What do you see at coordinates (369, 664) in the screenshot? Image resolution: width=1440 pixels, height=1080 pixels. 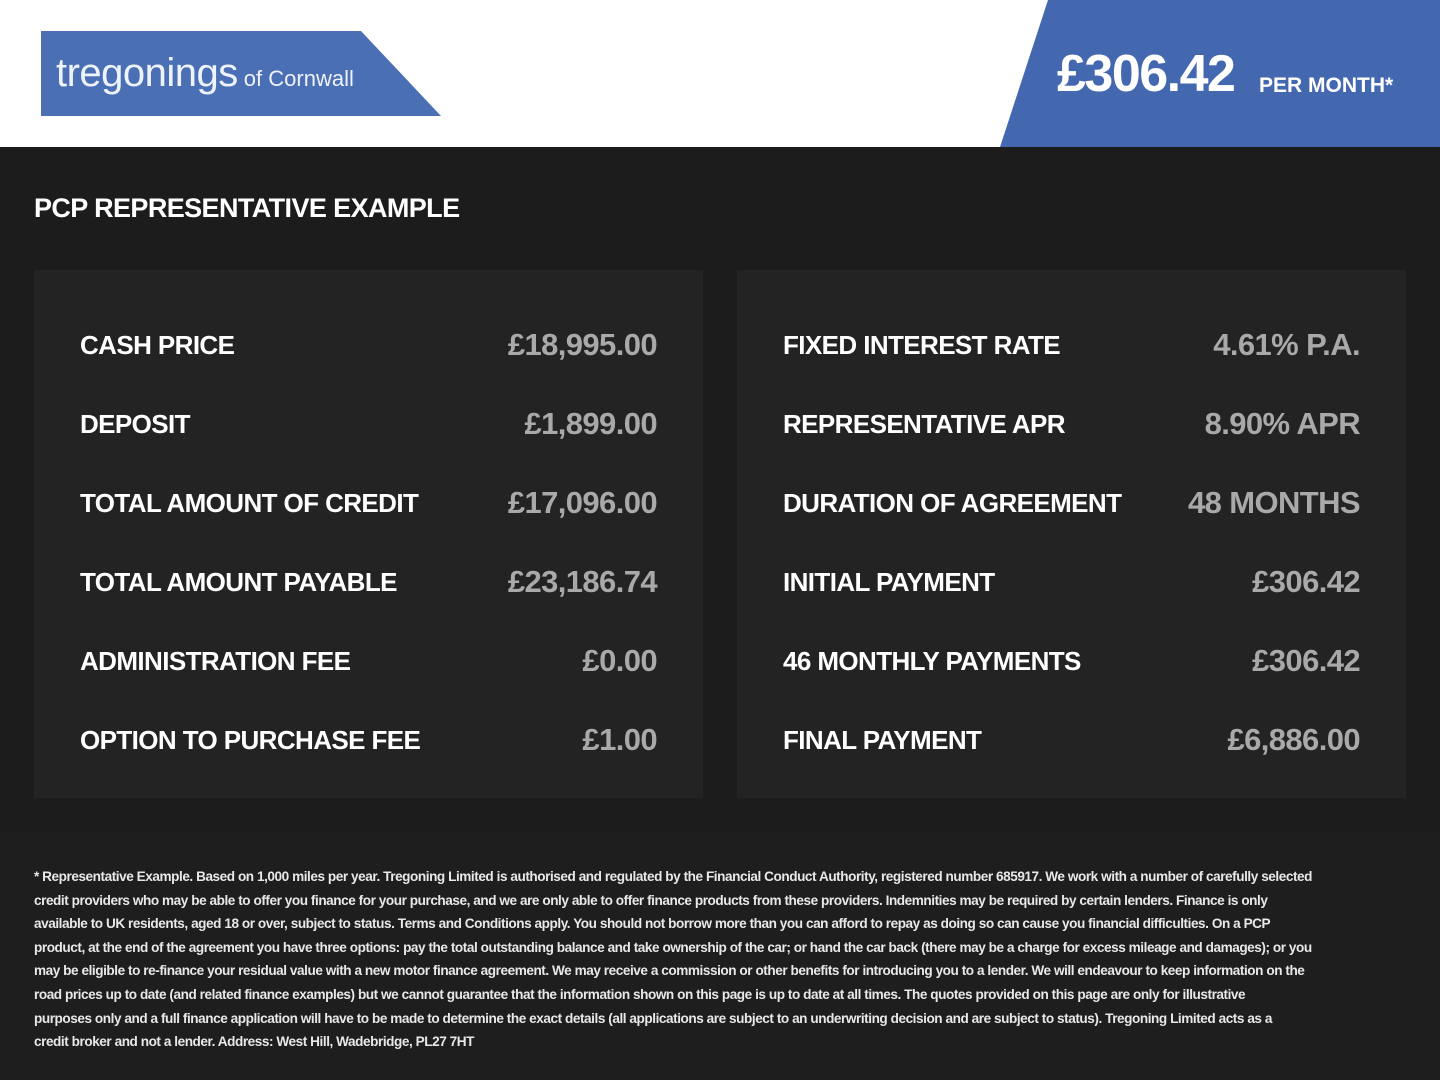 I see `finance-row: ADMINISTRATION FEE £0.00` at bounding box center [369, 664].